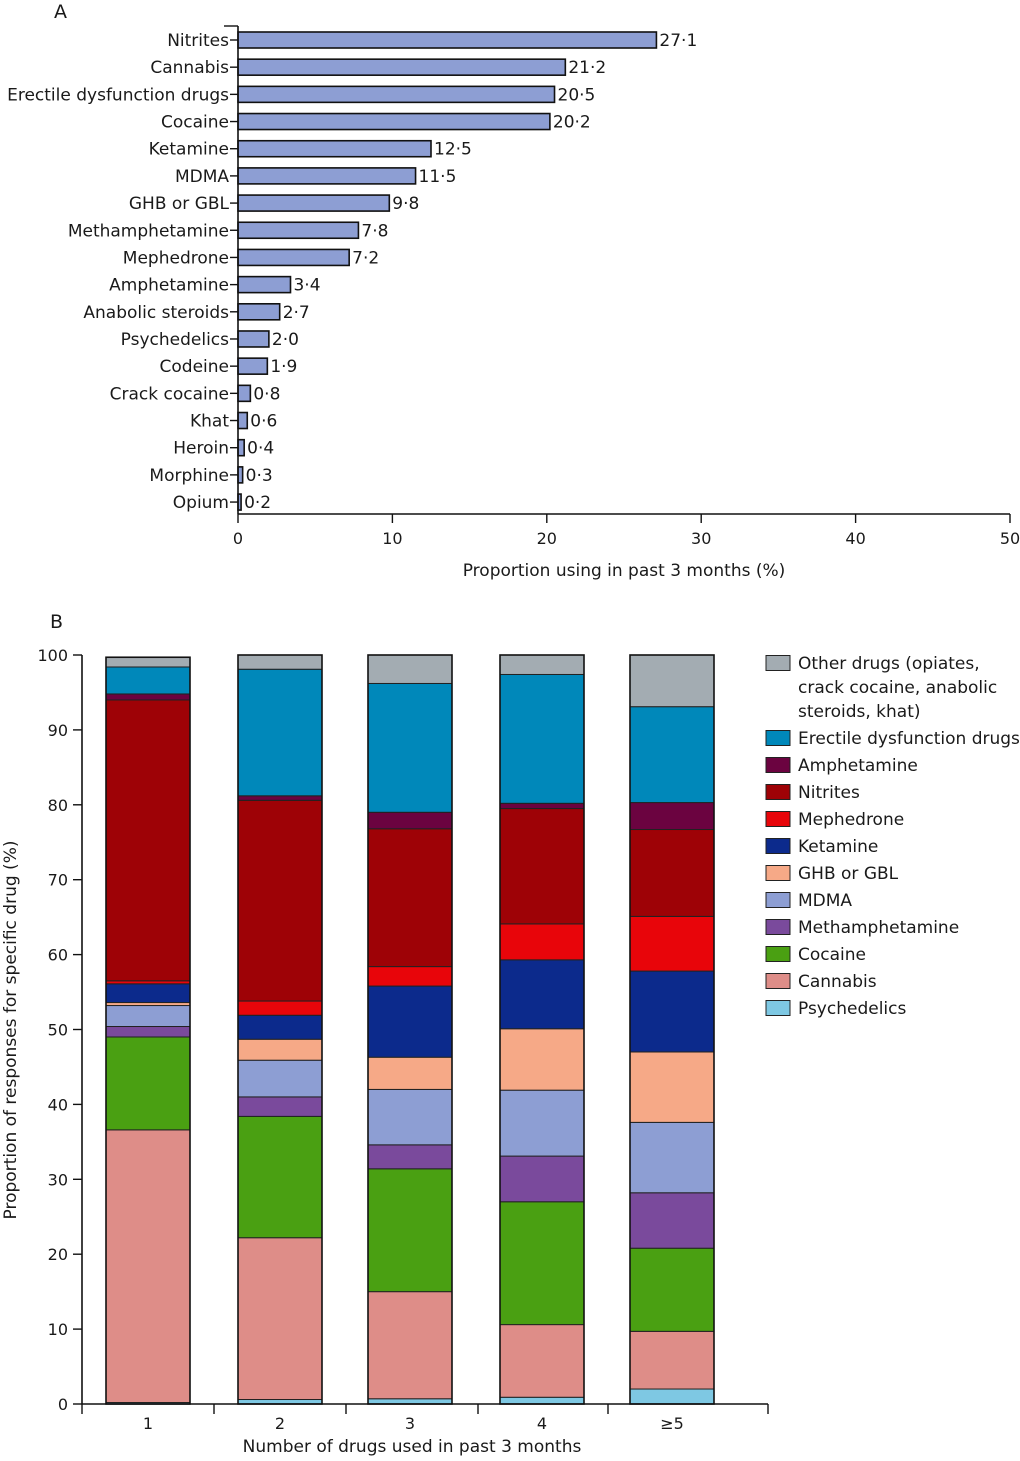  Describe the element at coordinates (859, 712) in the screenshot. I see `legend-label-line: steroids, khat)` at that location.